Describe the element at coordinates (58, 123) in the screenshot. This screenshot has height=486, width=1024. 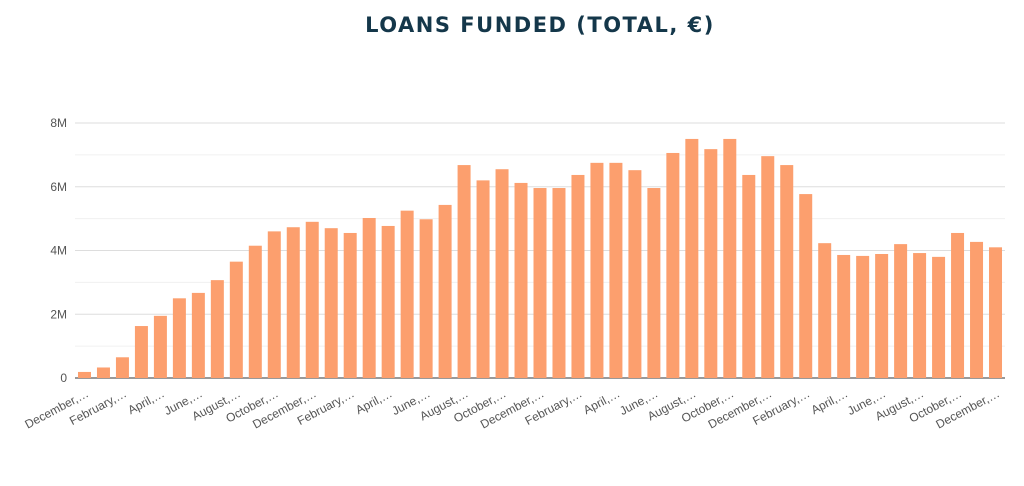
I see `y-tick-label: 8M` at that location.